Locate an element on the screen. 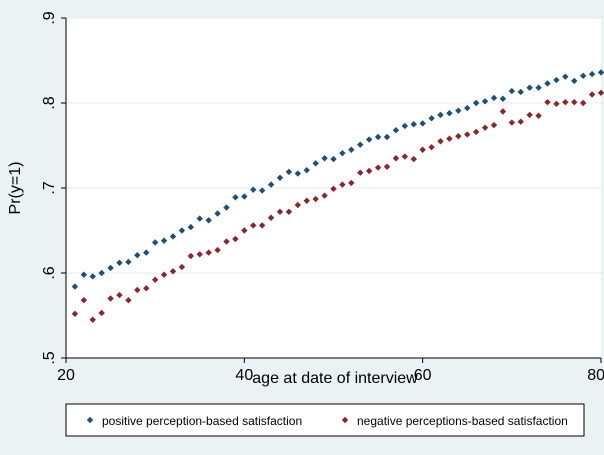  legend-marker-negative is located at coordinates (345, 420).